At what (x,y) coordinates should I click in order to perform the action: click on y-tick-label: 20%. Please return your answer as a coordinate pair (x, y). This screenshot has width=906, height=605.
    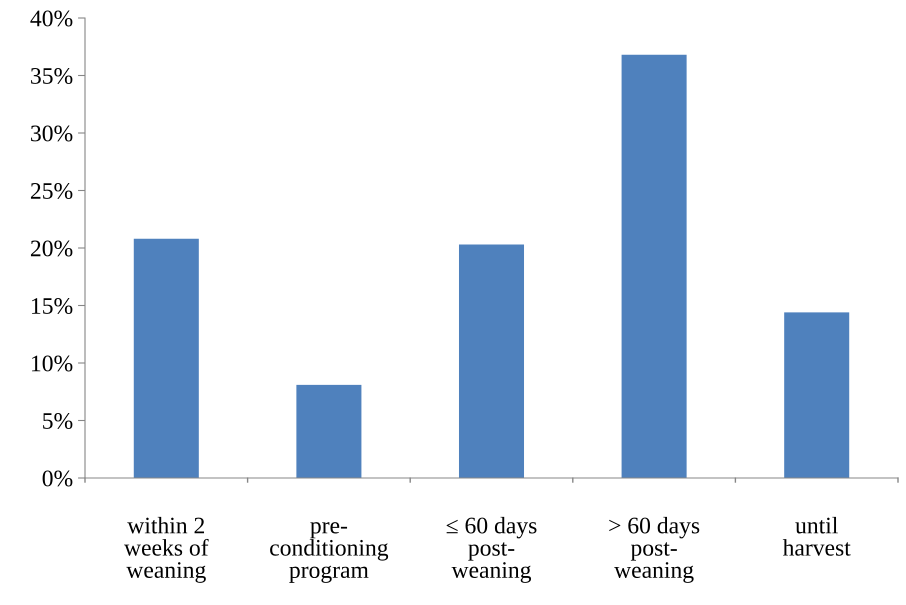
    Looking at the image, I should click on (51, 248).